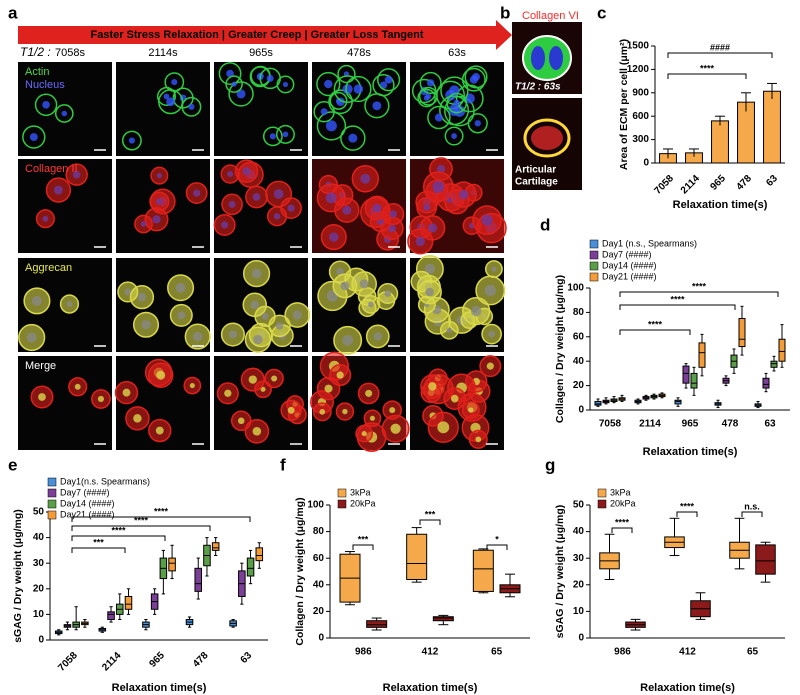  Describe the element at coordinates (646, 163) in the screenshot. I see `y-tick-label: 0` at that location.